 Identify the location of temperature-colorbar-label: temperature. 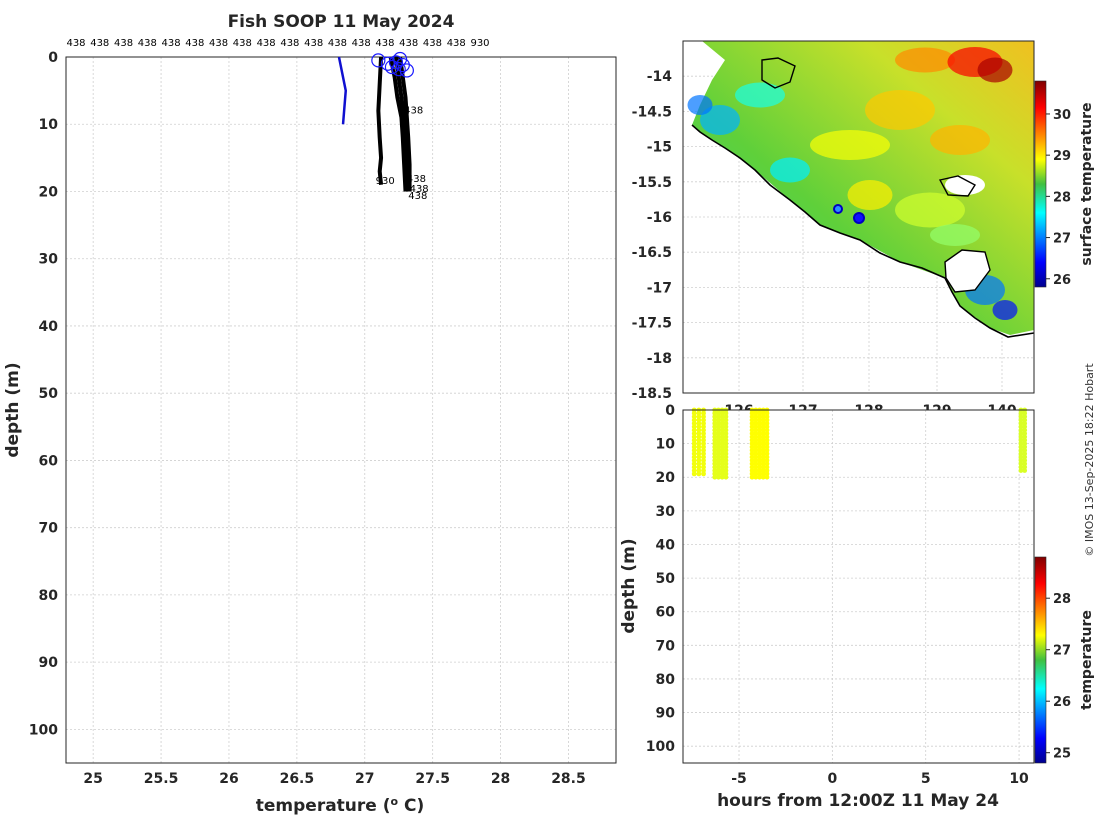
(1087, 660).